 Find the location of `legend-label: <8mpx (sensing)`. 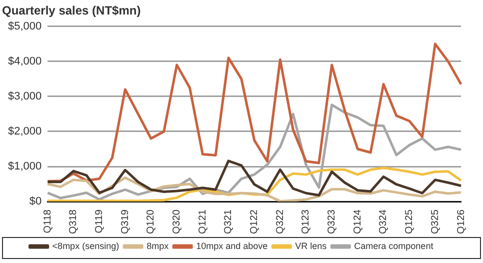

legend-label: <8mpx (sensing) is located at coordinates (86, 245).